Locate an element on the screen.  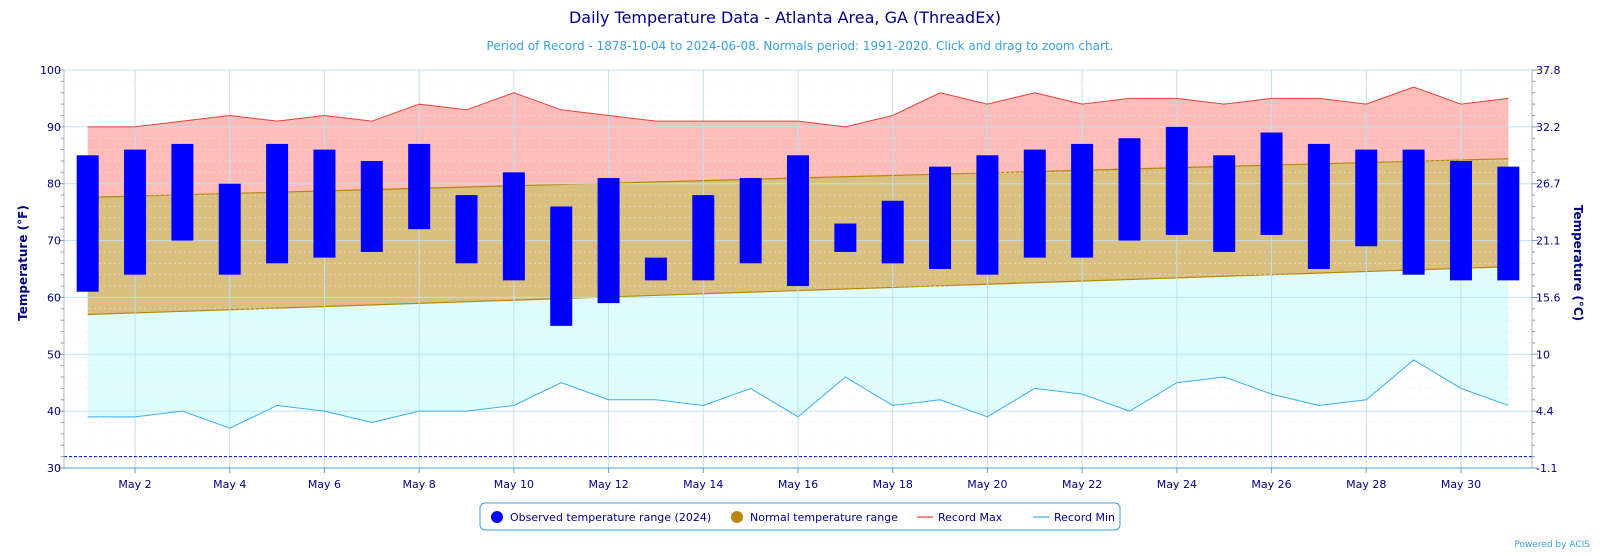
x-tick-label: May 8 is located at coordinates (419, 484).